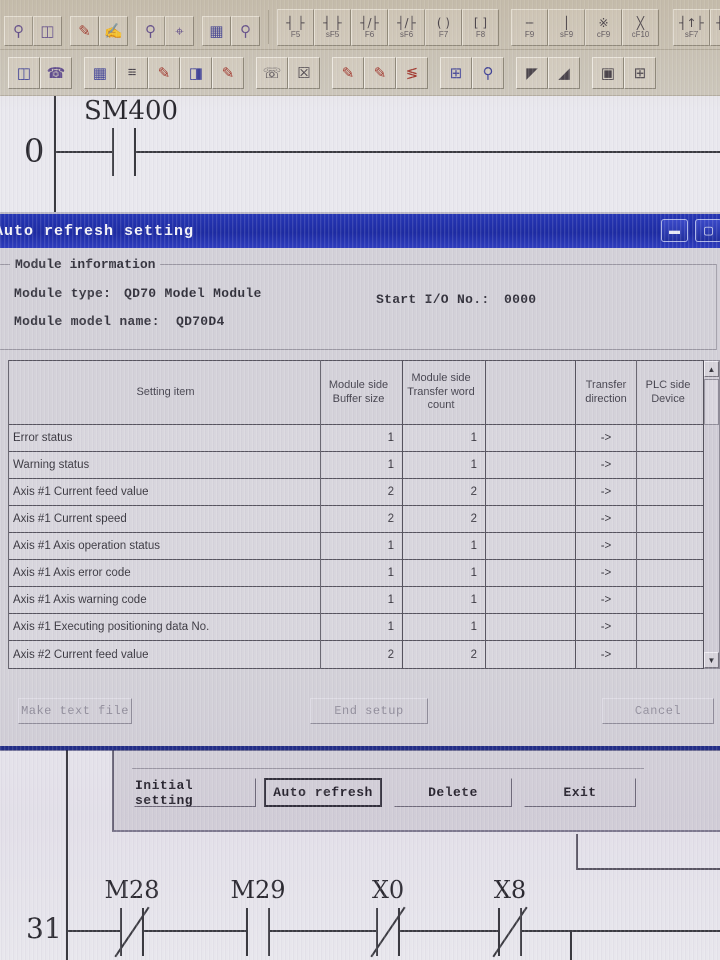 The image size is (720, 960). What do you see at coordinates (380, 72) in the screenshot?
I see `declaration-edit-icon: ✎` at bounding box center [380, 72].